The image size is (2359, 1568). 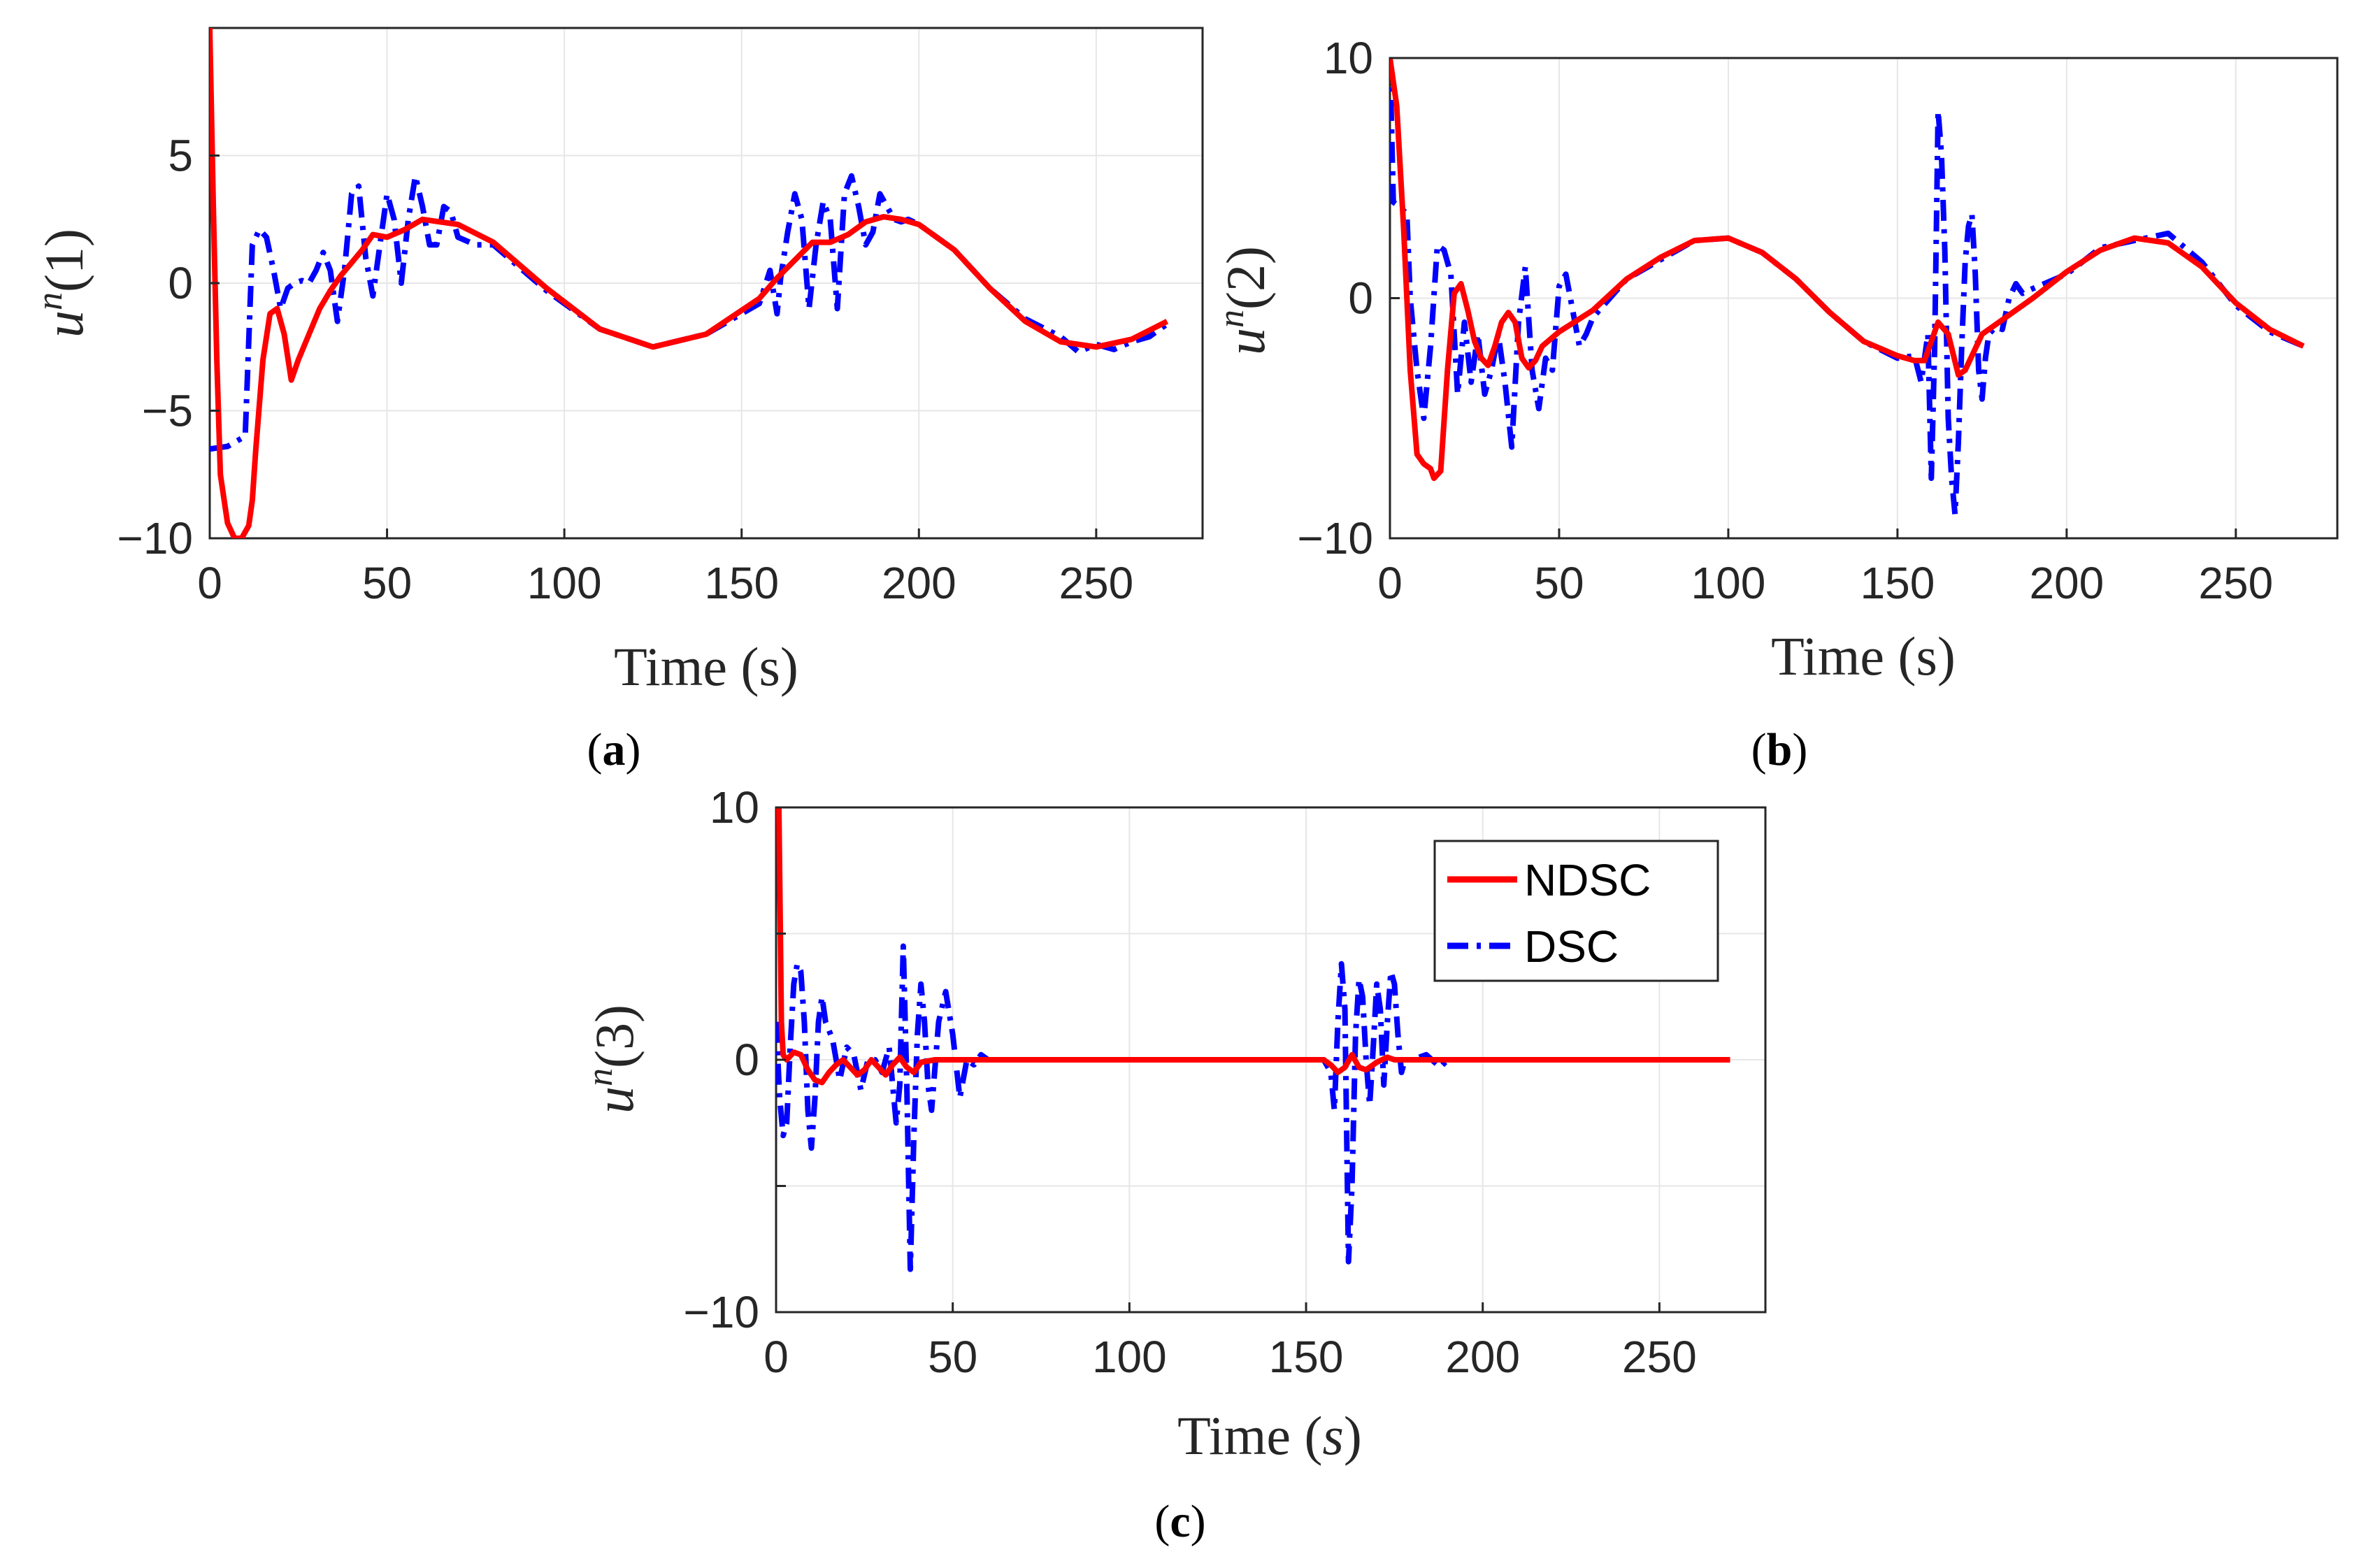 I want to click on panel-a-series-ndsc, so click(x=689, y=283).